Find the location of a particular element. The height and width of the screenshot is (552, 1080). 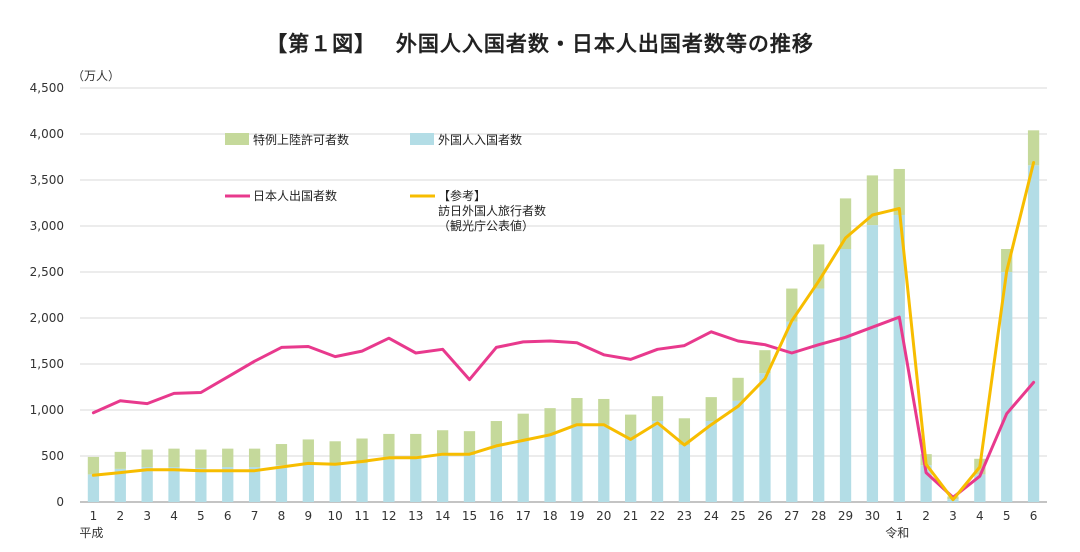

x-tick-label: 29 is located at coordinates (845, 516).